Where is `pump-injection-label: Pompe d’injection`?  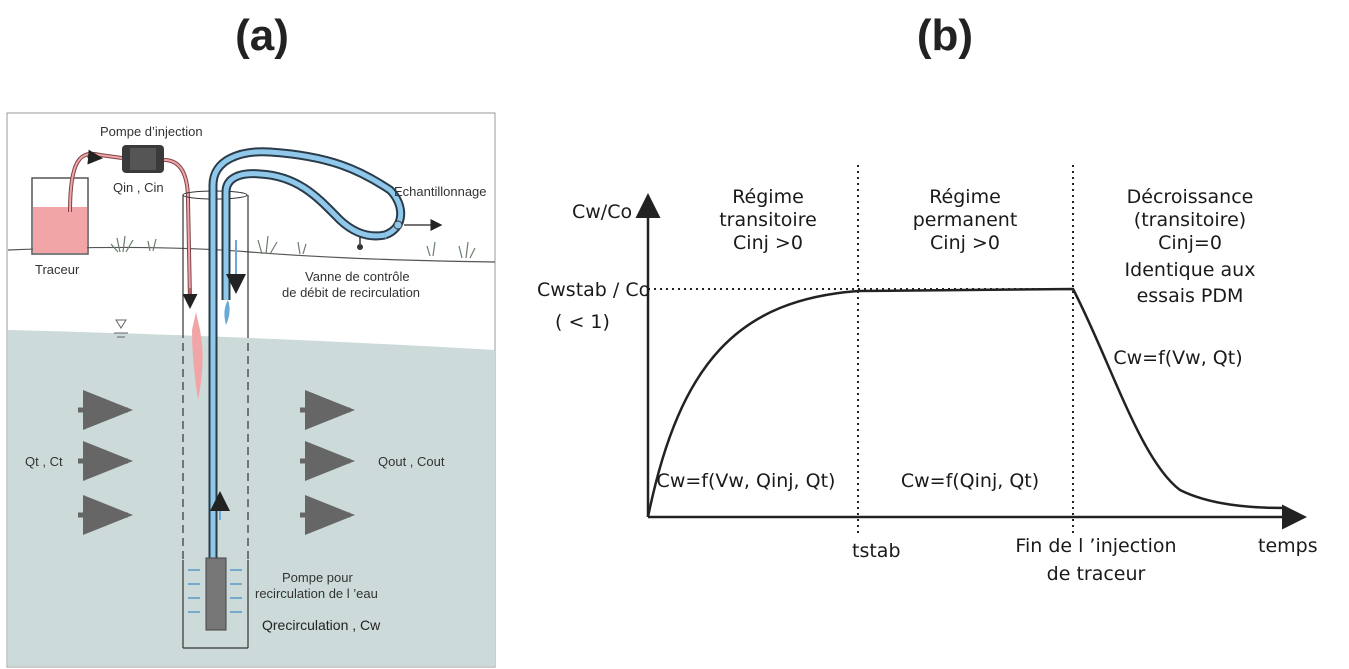
pump-injection-label: Pompe d’injection is located at coordinates (151, 131).